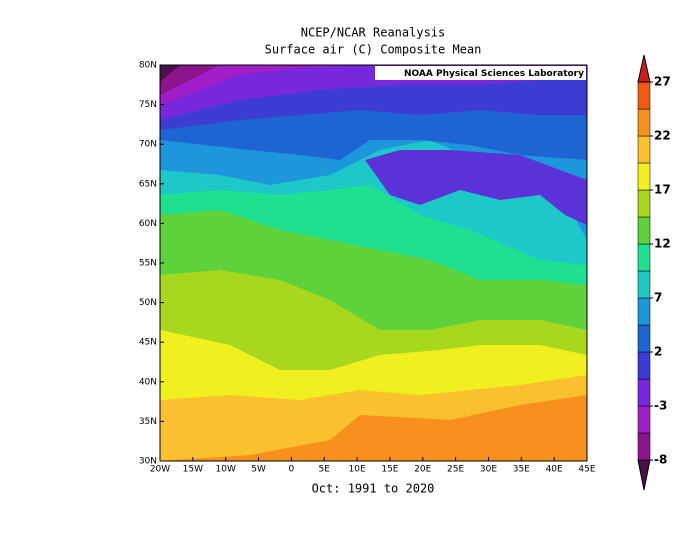  Describe the element at coordinates (226, 470) in the screenshot. I see `x-tick-label: 10W` at that location.